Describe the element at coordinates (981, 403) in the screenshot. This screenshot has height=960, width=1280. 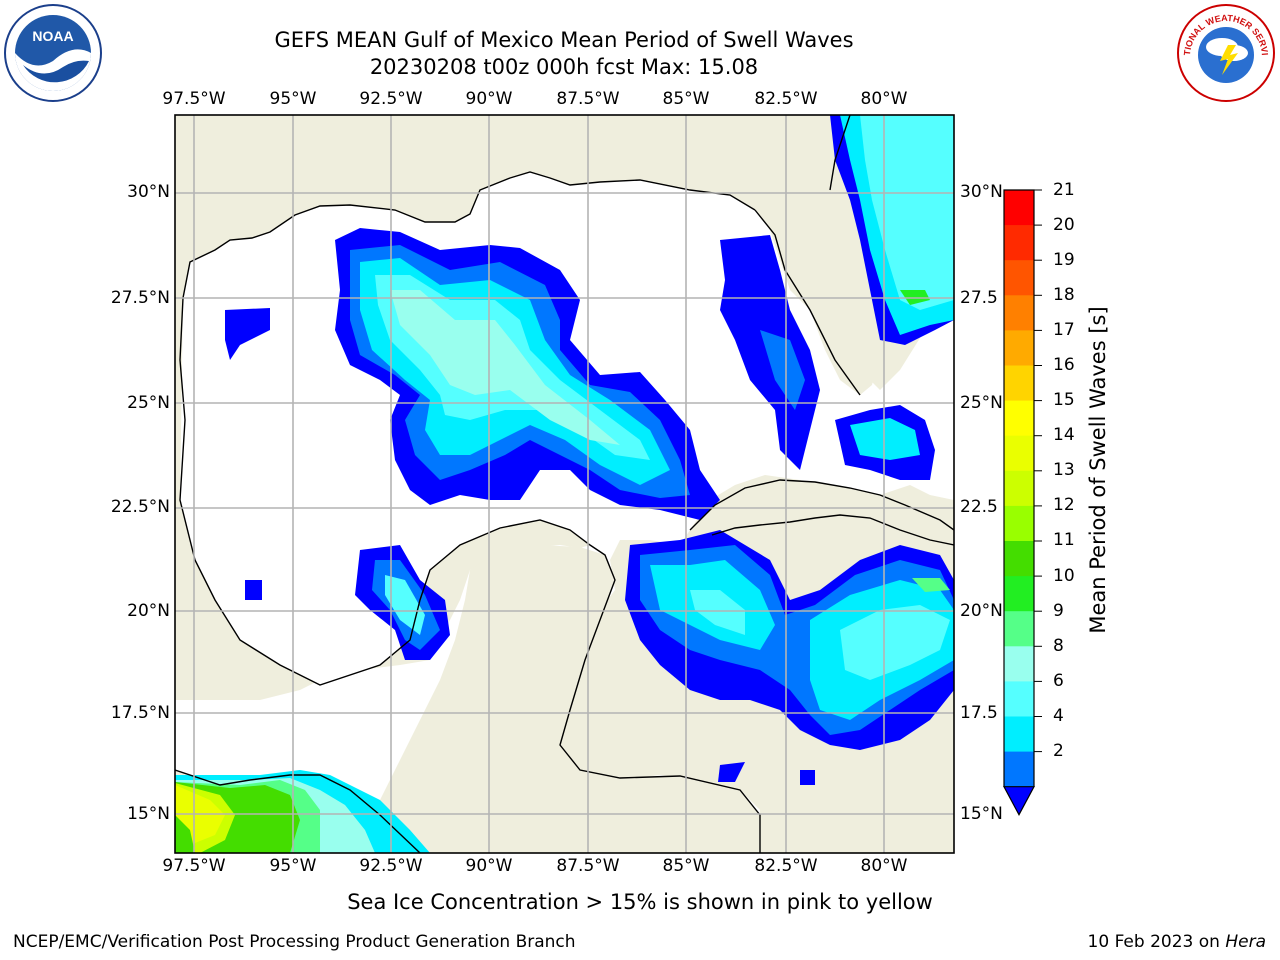
I see `lat-label-right: 25°N` at that location.